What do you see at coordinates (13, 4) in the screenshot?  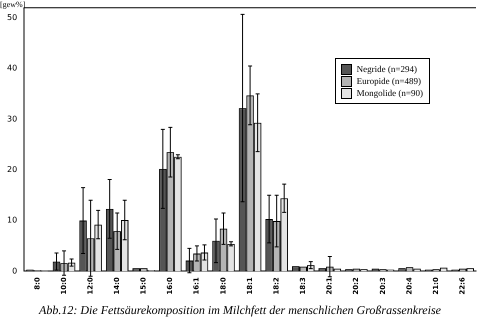 I see `y-axis-title: [gew%]` at bounding box center [13, 4].